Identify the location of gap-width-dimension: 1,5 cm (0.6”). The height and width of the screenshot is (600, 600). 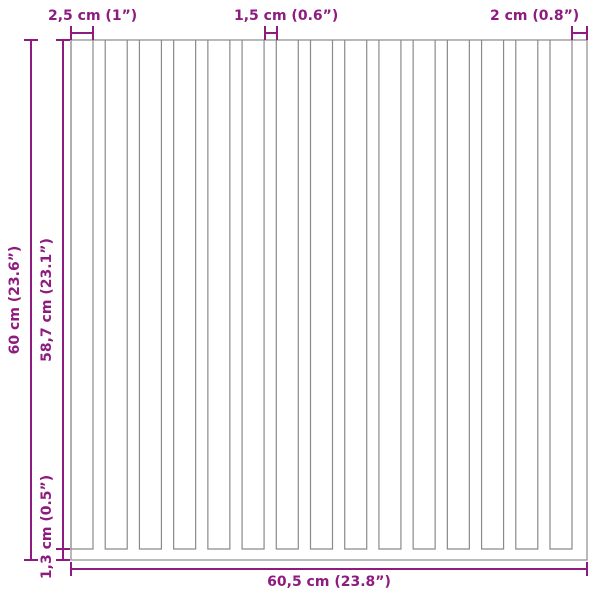
(286, 24).